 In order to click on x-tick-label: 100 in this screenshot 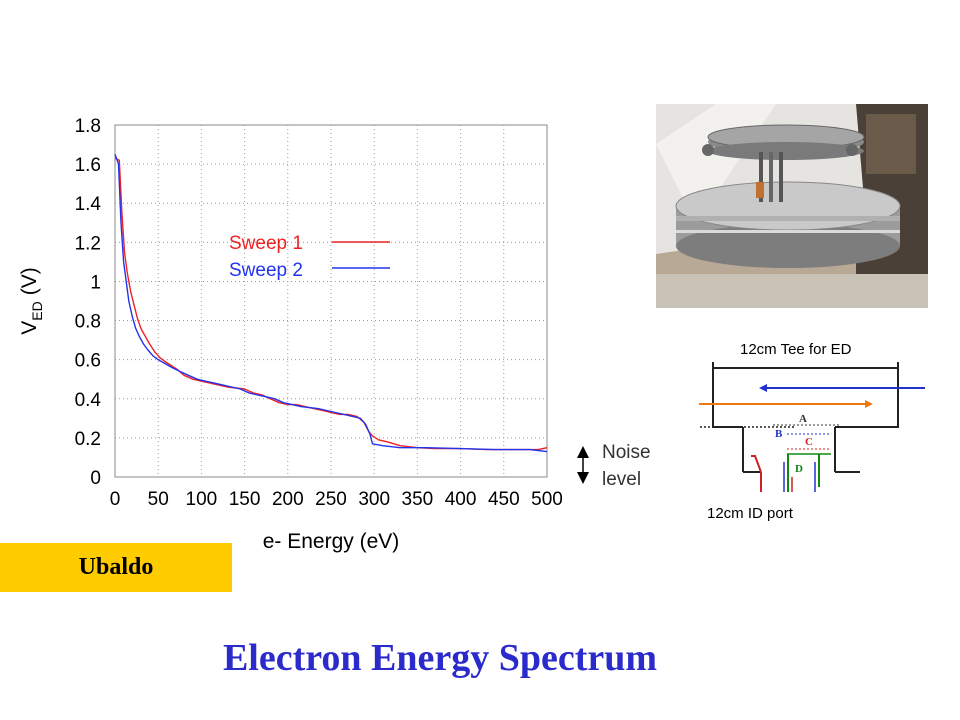, I will do `click(202, 499)`.